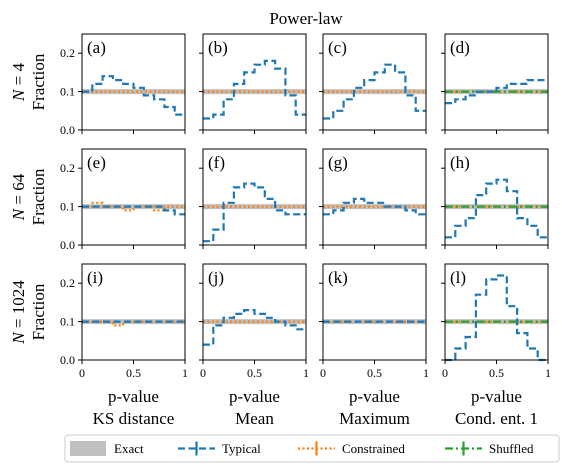 Image resolution: width=562 pixels, height=472 pixels. Describe the element at coordinates (88, 448) in the screenshot. I see `legend-swatch-exact` at that location.